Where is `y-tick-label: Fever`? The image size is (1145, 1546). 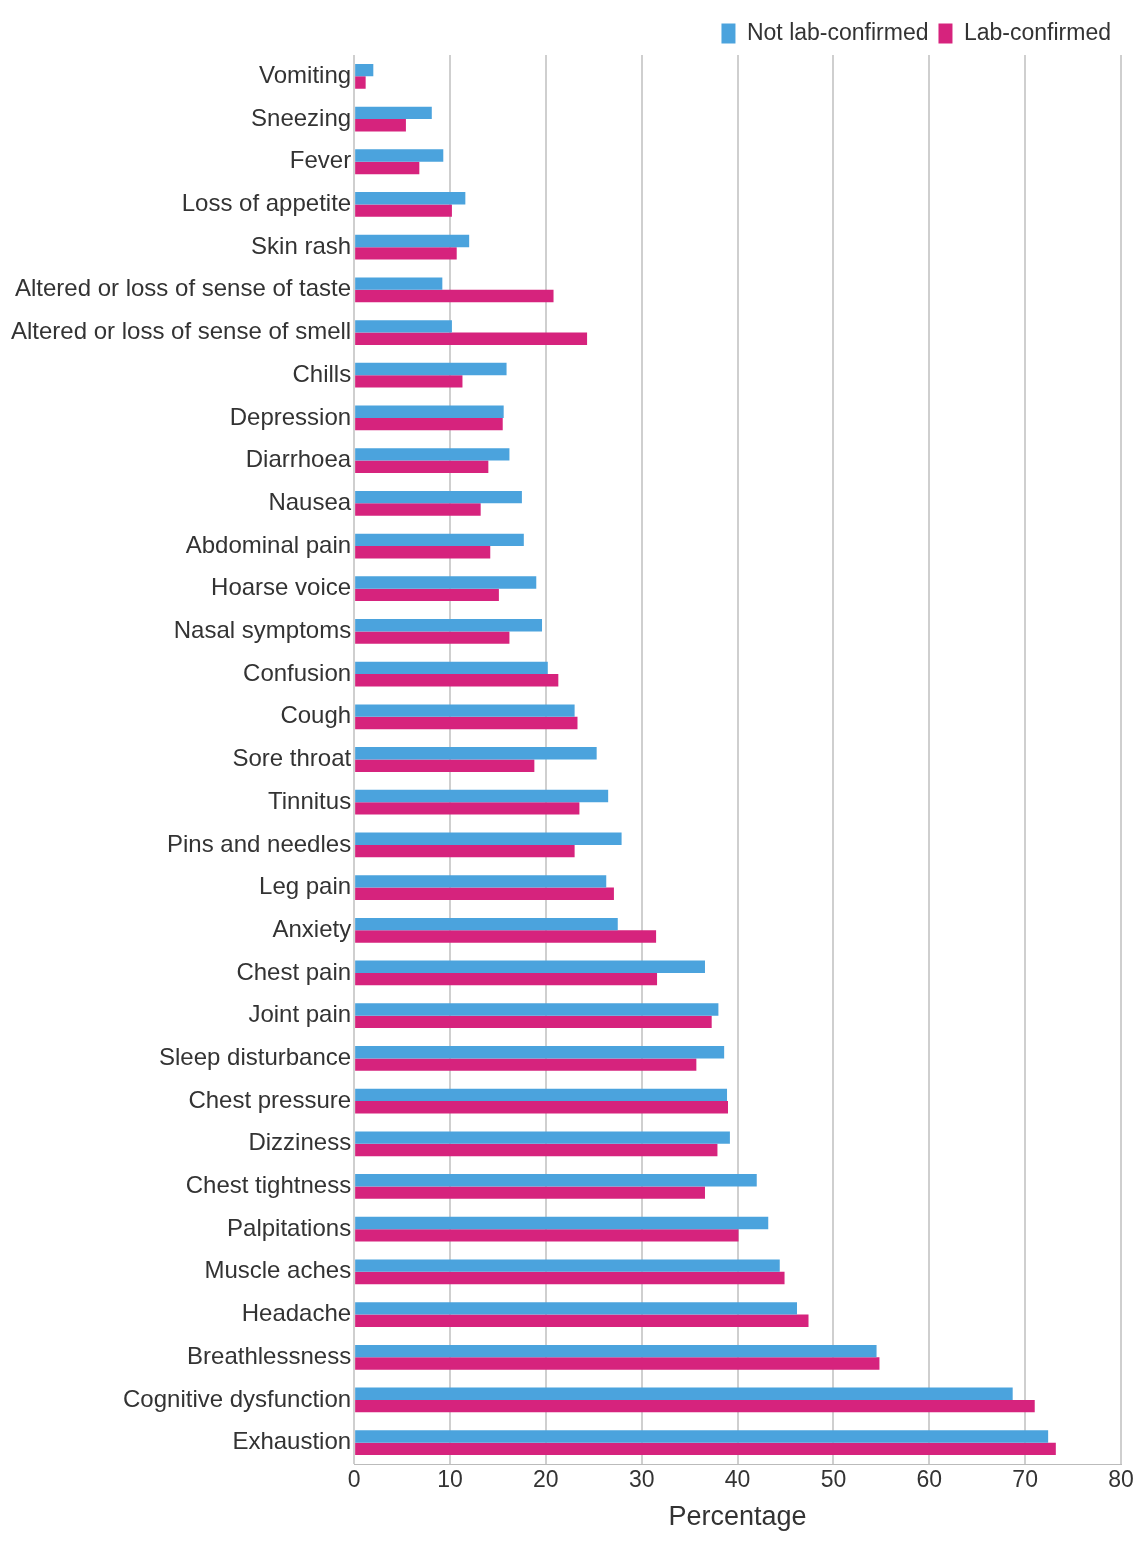 y-tick-label: Fever is located at coordinates (320, 160).